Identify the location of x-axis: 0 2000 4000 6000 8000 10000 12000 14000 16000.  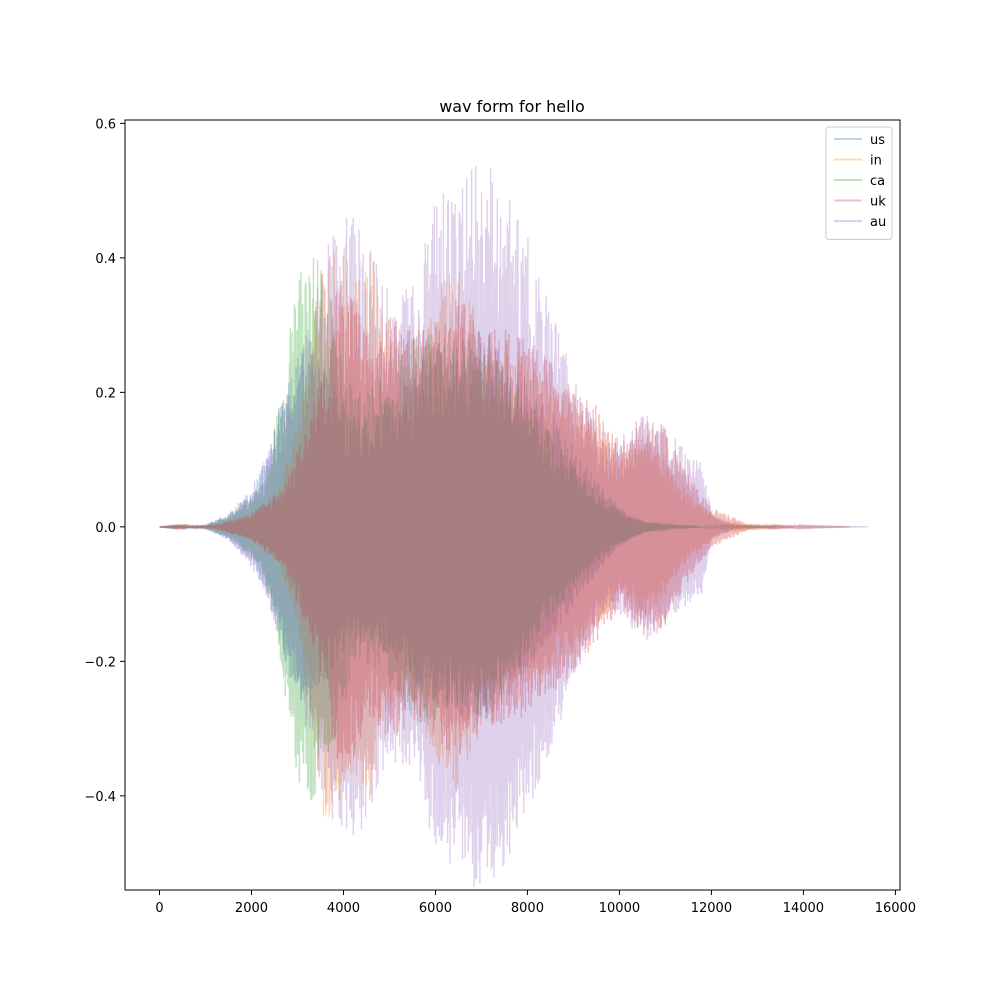
(535, 903).